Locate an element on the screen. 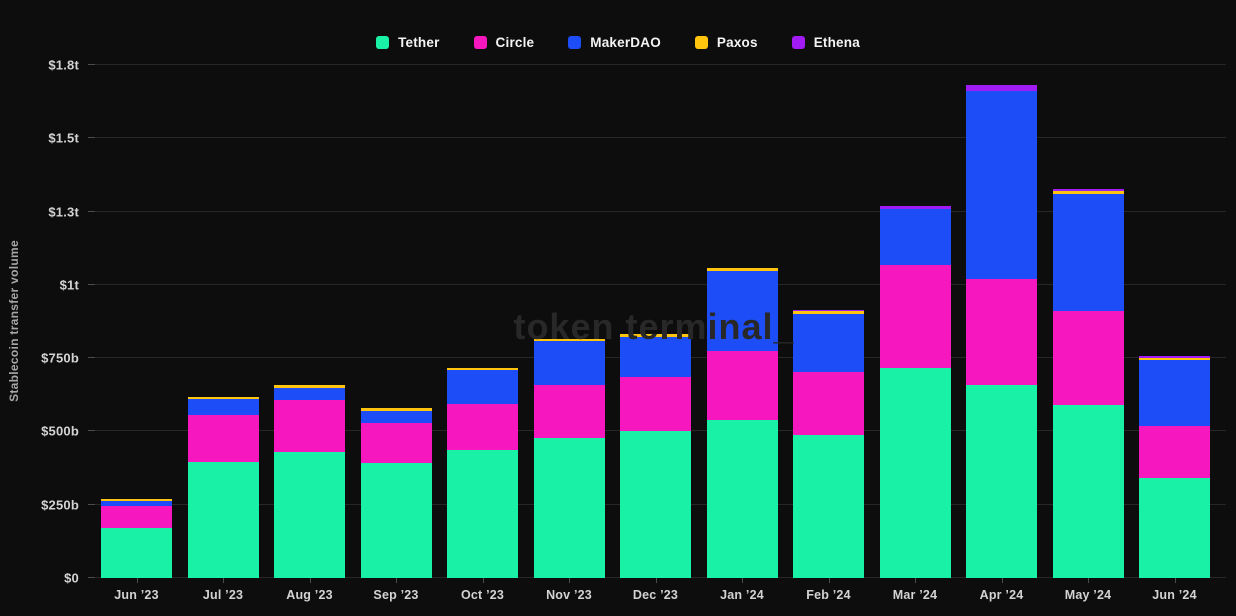  x-axis-slot: Oct ’23 is located at coordinates (482, 597).